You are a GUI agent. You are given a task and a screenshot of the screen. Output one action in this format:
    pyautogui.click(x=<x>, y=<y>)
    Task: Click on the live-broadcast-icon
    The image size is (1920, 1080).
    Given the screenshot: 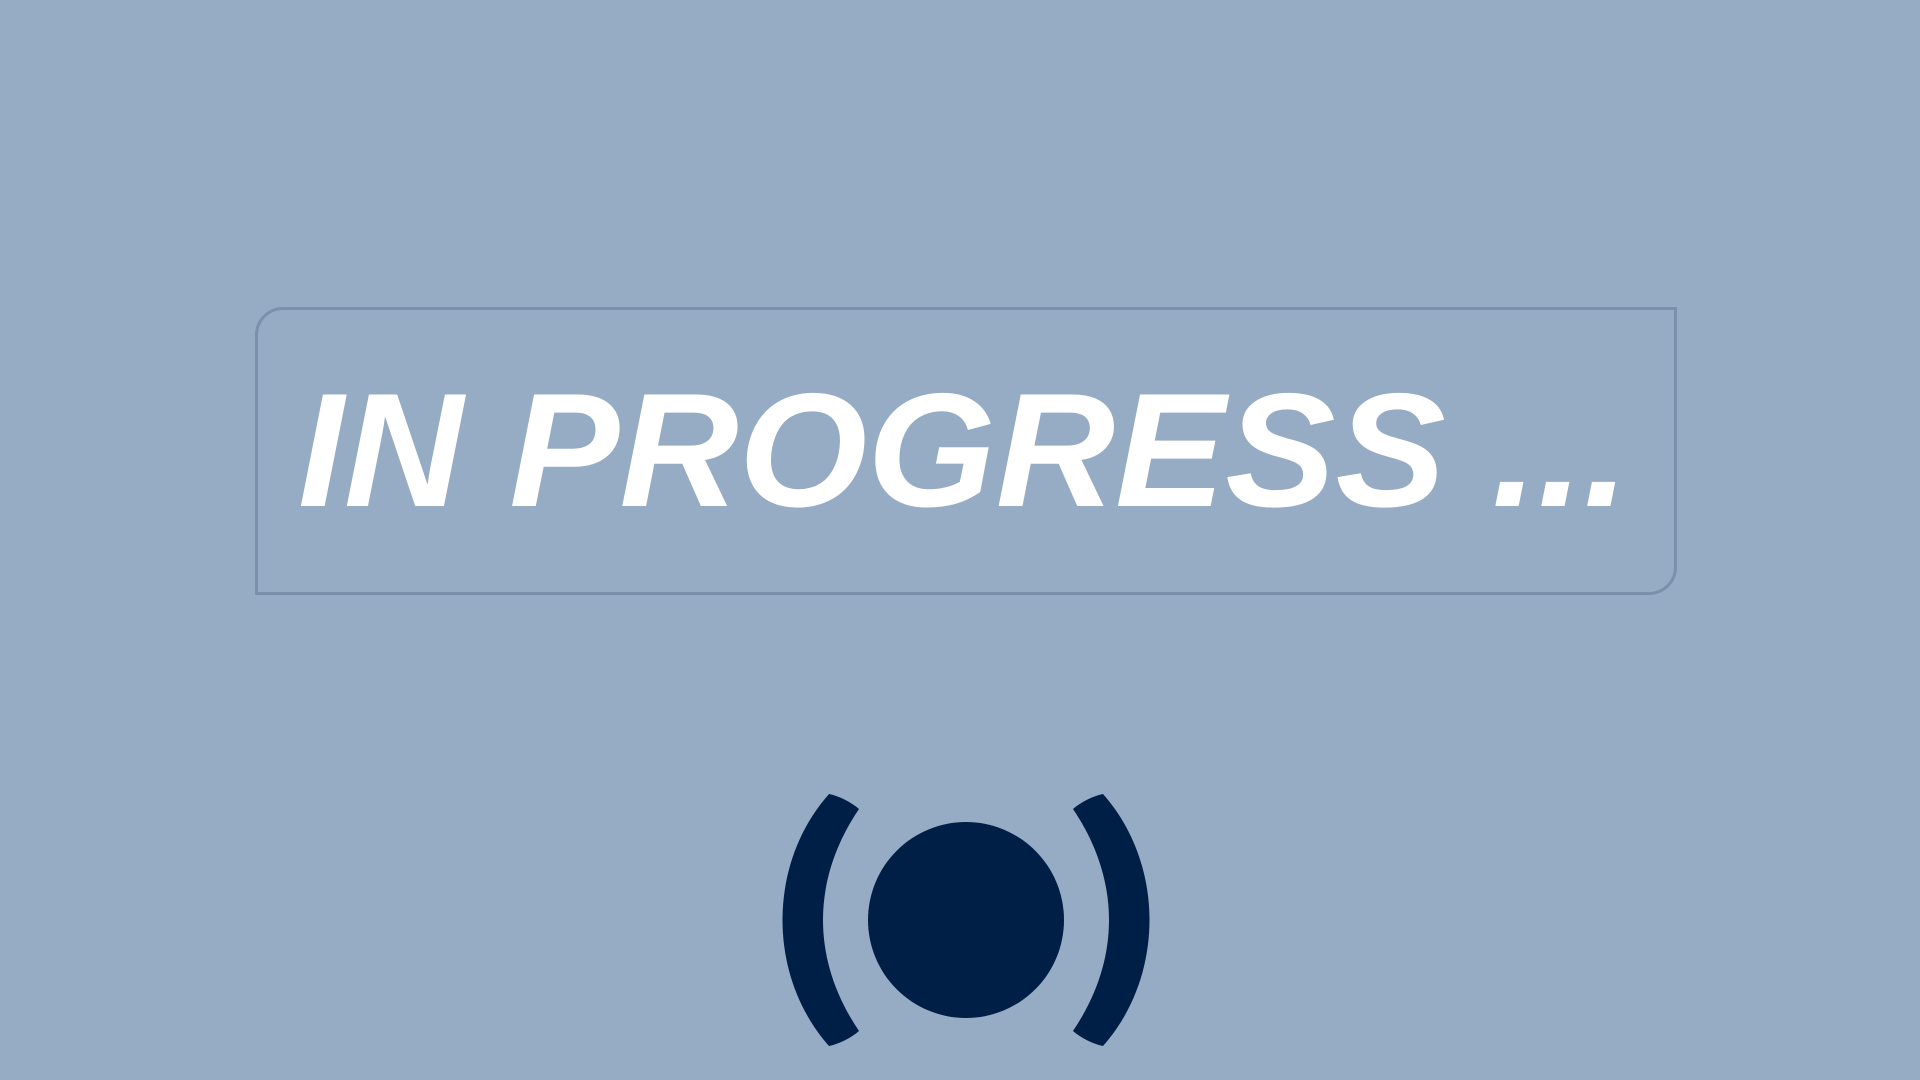 What is the action you would take?
    pyautogui.click(x=966, y=920)
    